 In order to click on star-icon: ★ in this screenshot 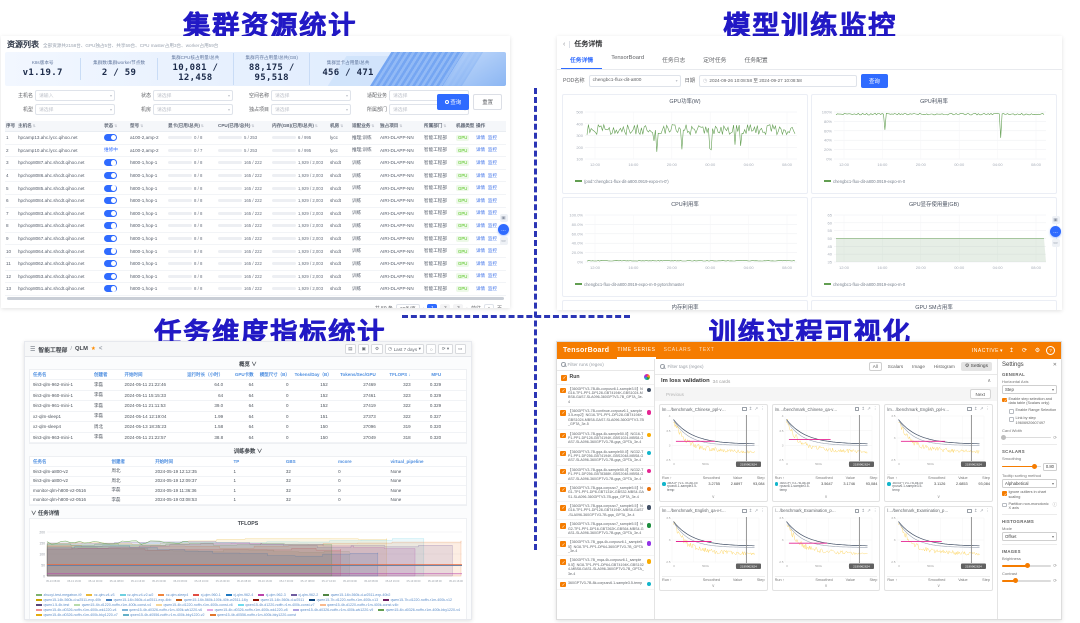, I will do `click(93, 349)`.